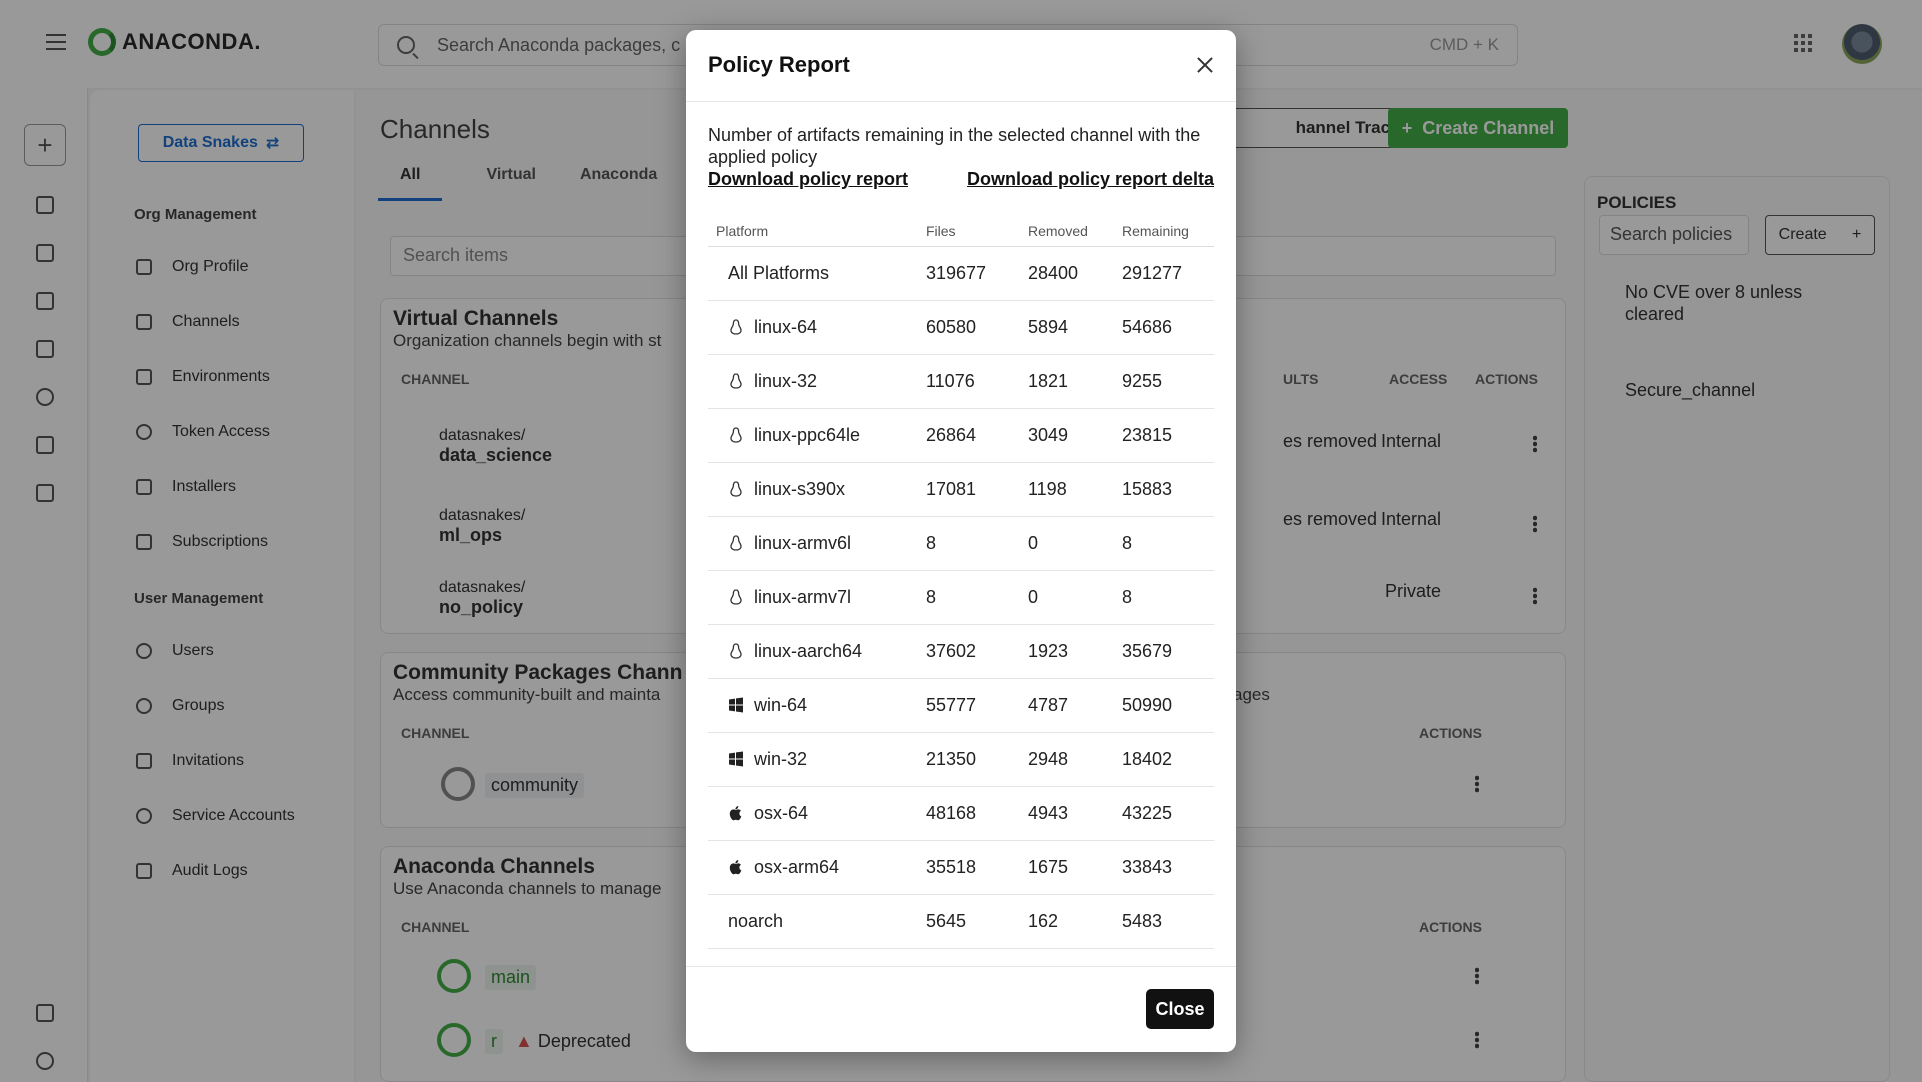 The height and width of the screenshot is (1082, 1922). Describe the element at coordinates (1803, 43) in the screenshot. I see `apps-grid-icon` at that location.